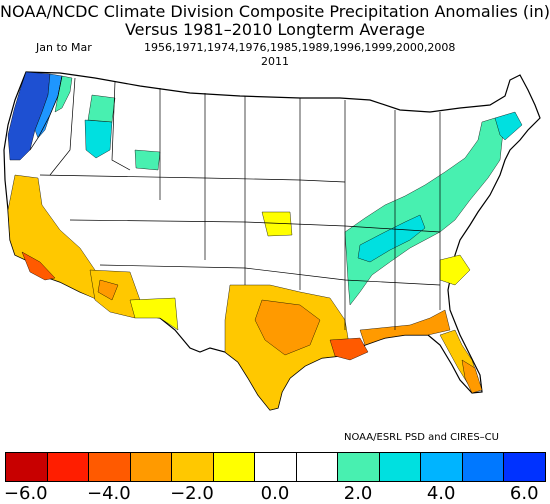  I want to click on colorbar-tick-label: −6.0, so click(25, 493).